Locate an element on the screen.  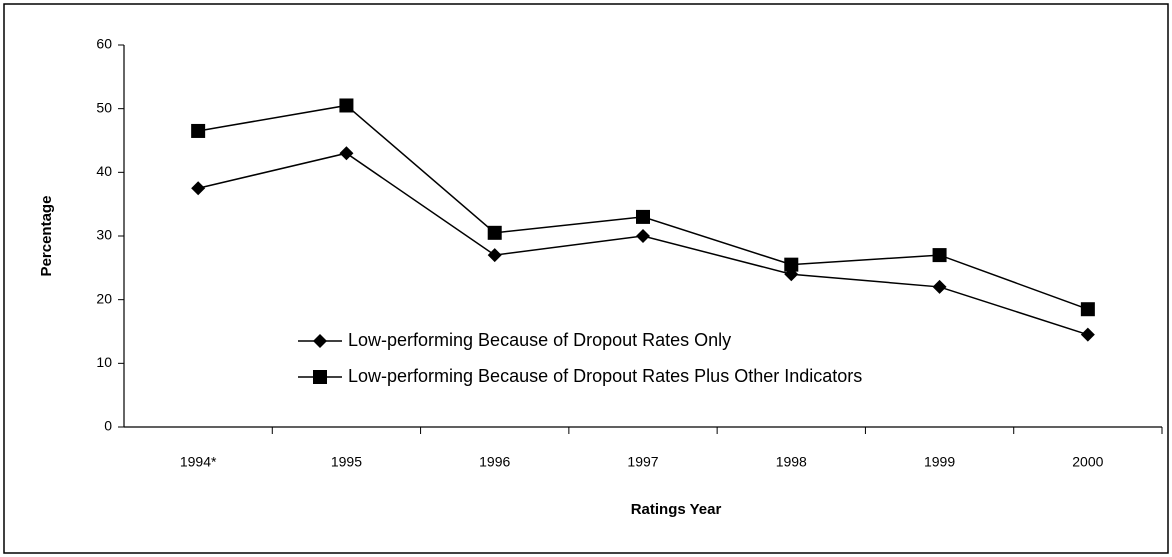
x-tick-label: 1995 is located at coordinates (346, 462).